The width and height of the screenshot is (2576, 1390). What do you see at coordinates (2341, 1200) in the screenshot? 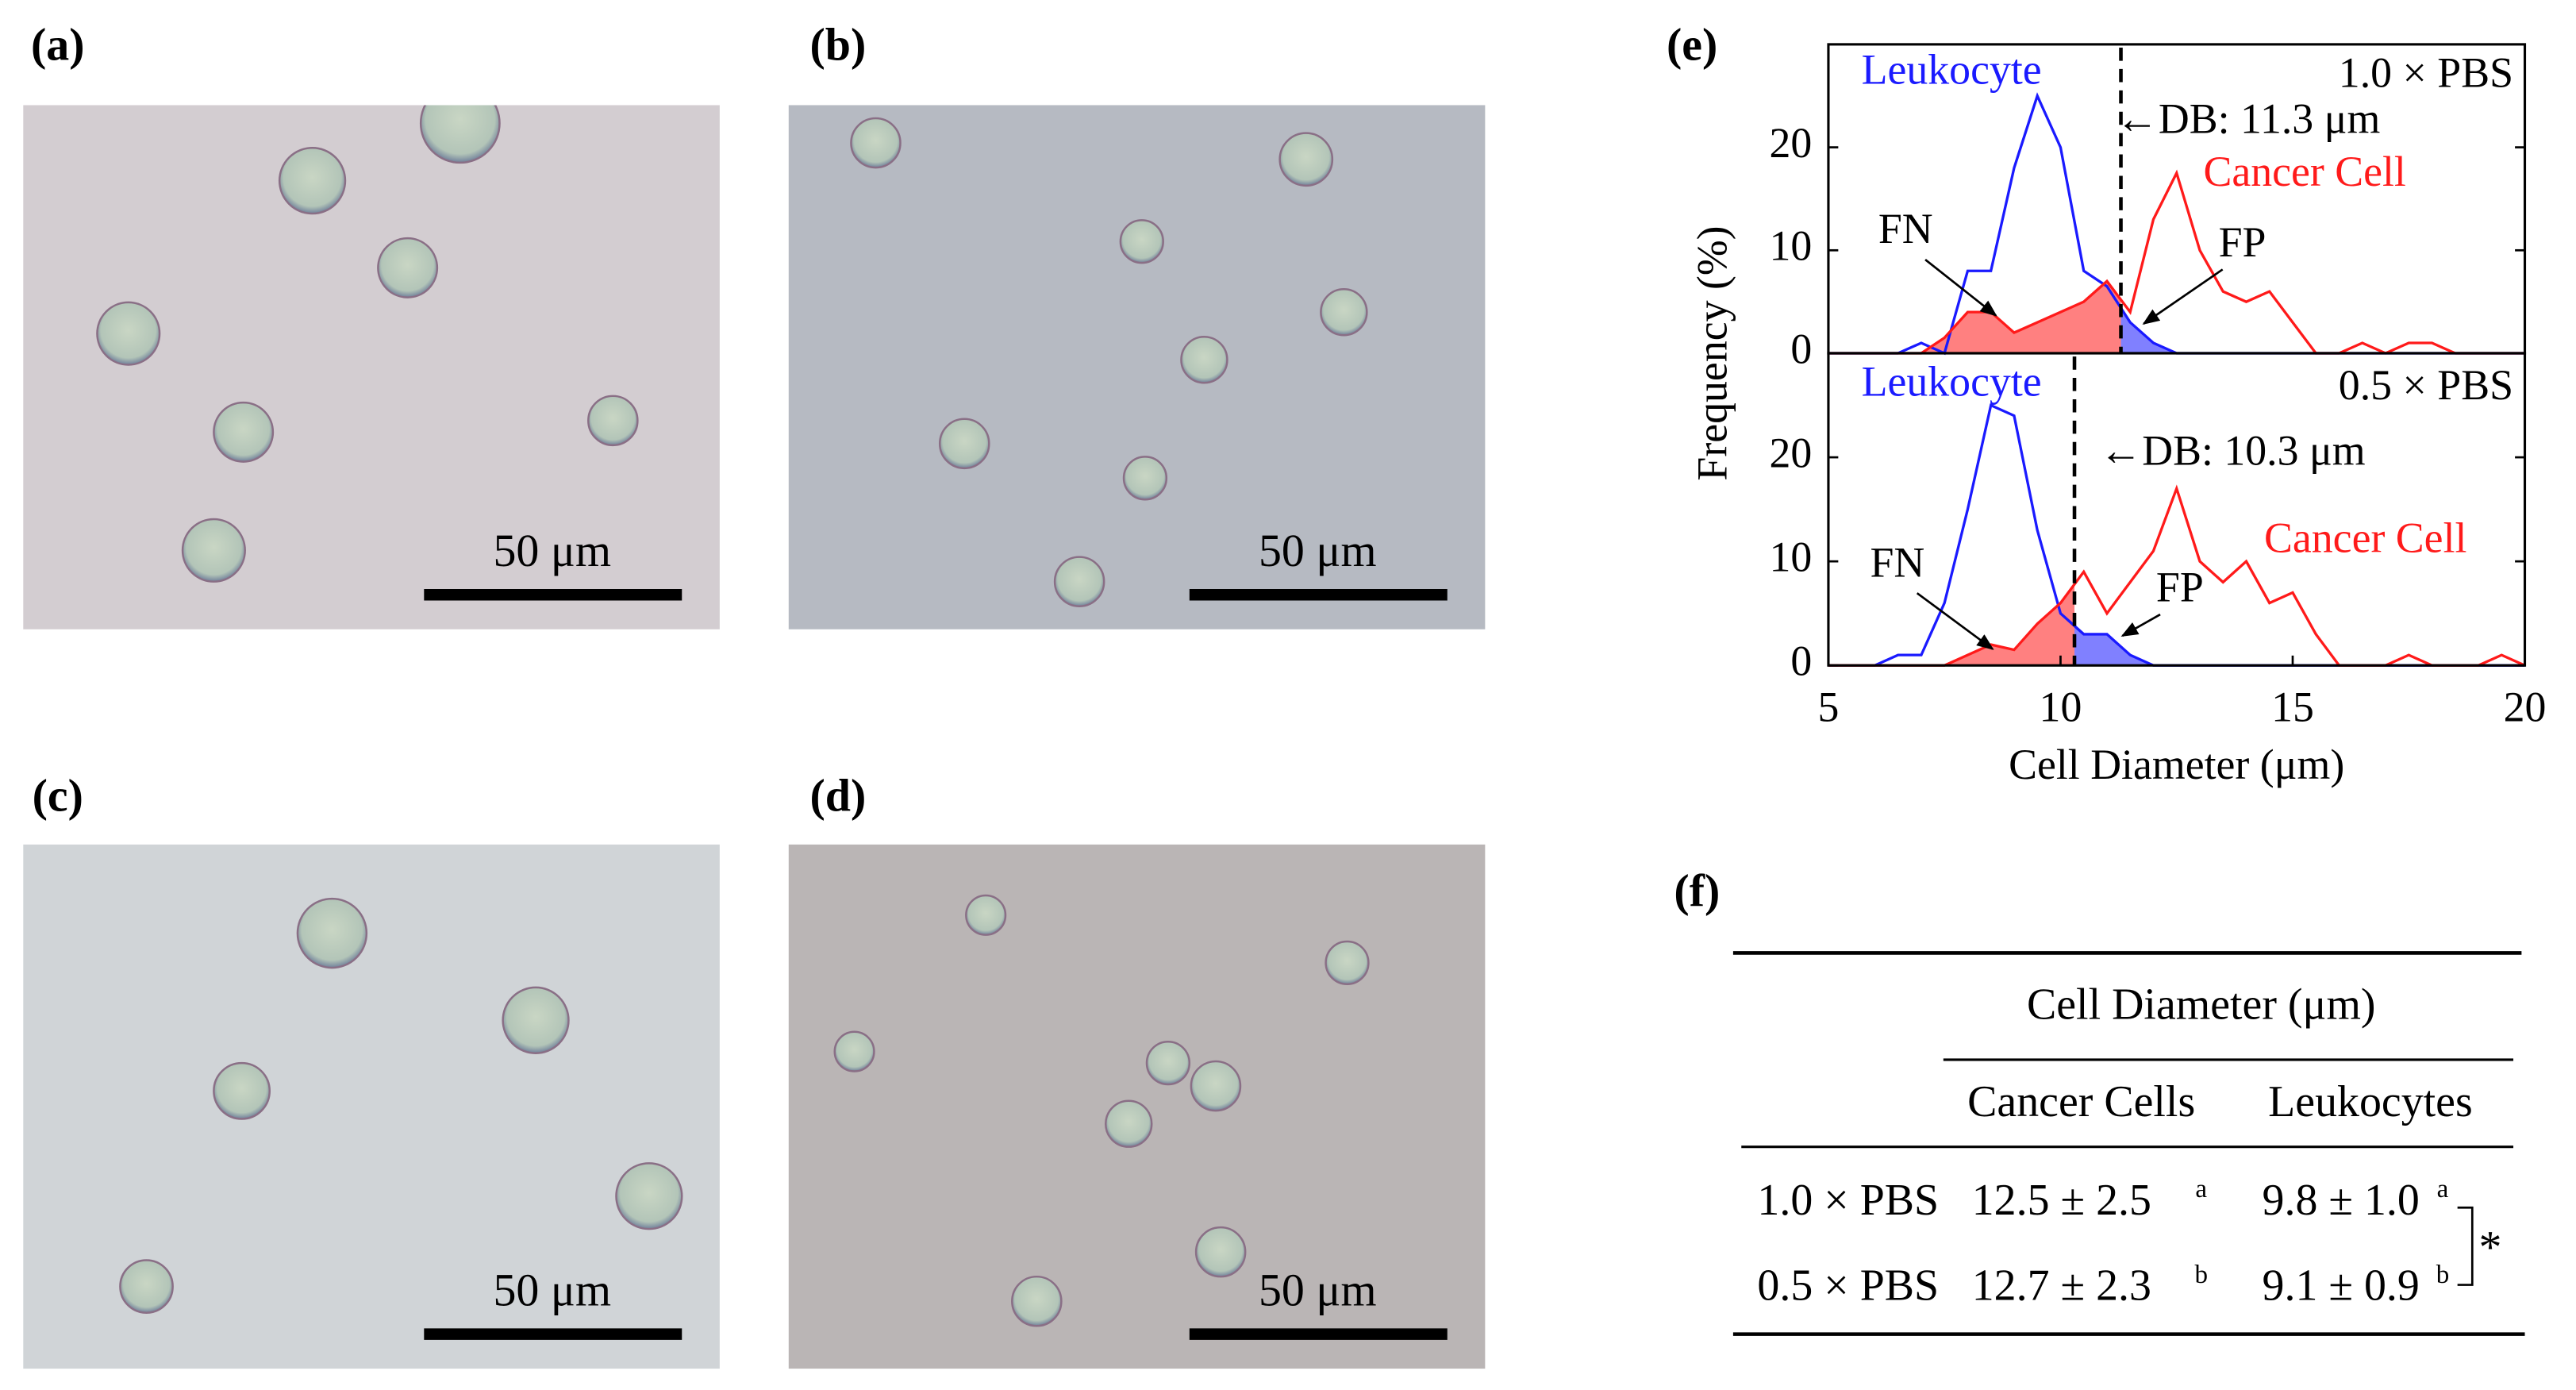
I see `table-cell: 9.8 ± 1.0` at bounding box center [2341, 1200].